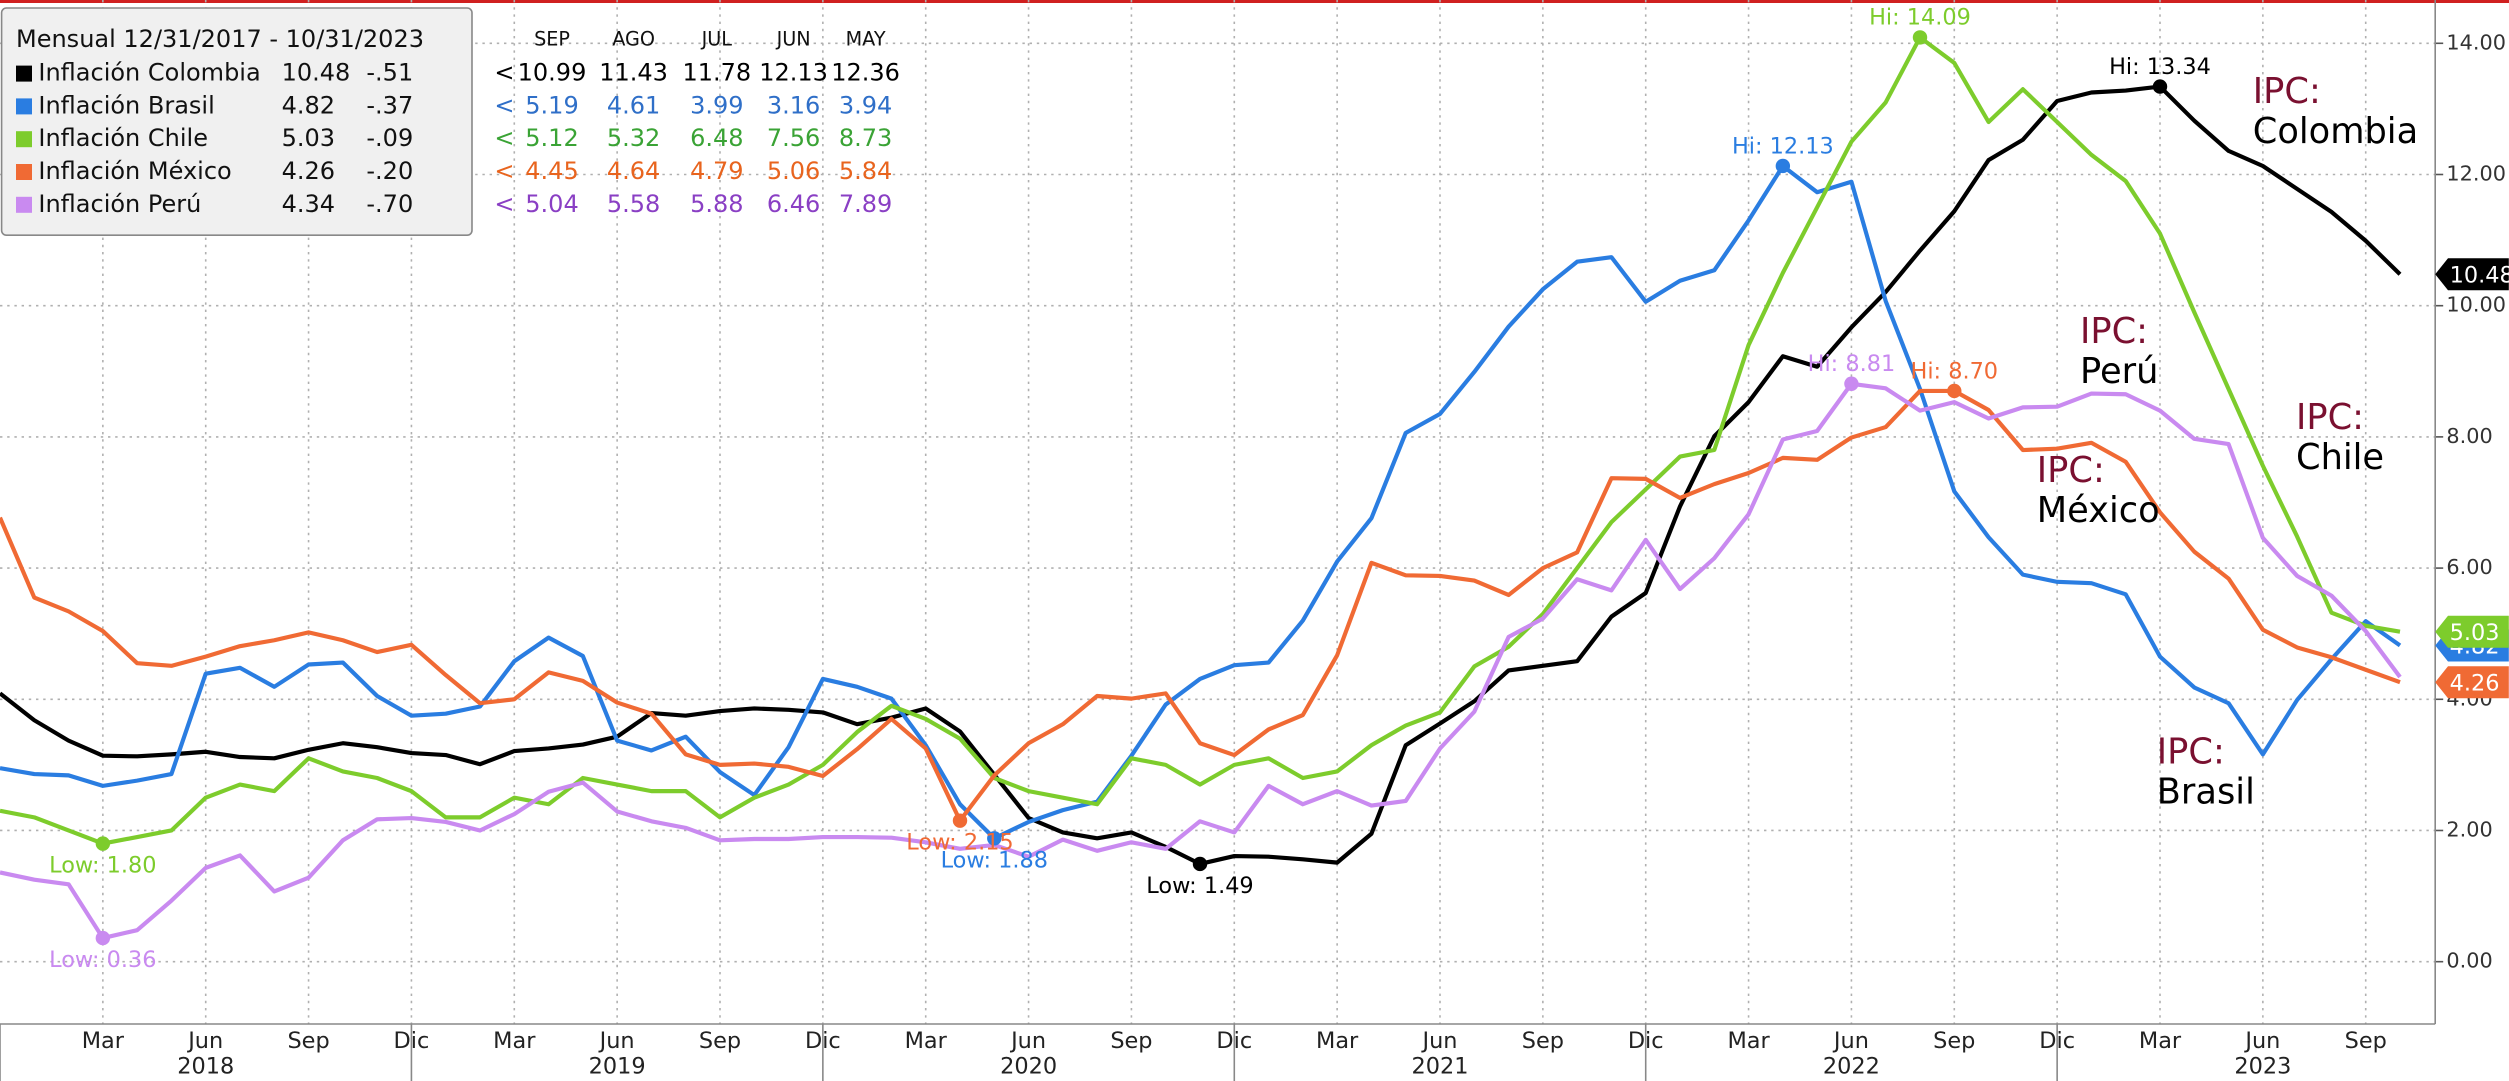 The image size is (2509, 1081). I want to click on table-value: 6.48, so click(716, 138).